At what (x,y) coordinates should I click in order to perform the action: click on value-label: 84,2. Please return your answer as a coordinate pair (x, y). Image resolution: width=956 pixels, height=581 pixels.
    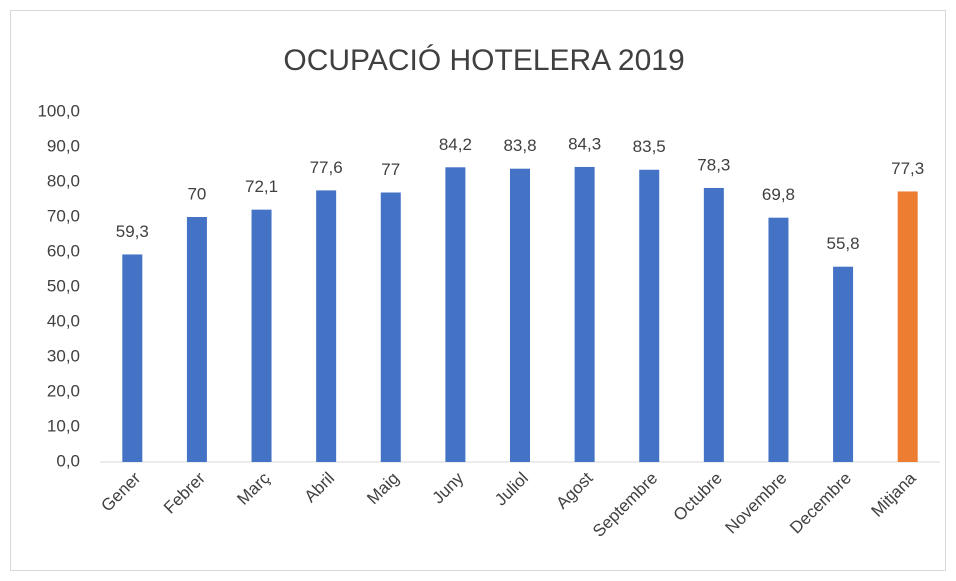
    Looking at the image, I should click on (455, 144).